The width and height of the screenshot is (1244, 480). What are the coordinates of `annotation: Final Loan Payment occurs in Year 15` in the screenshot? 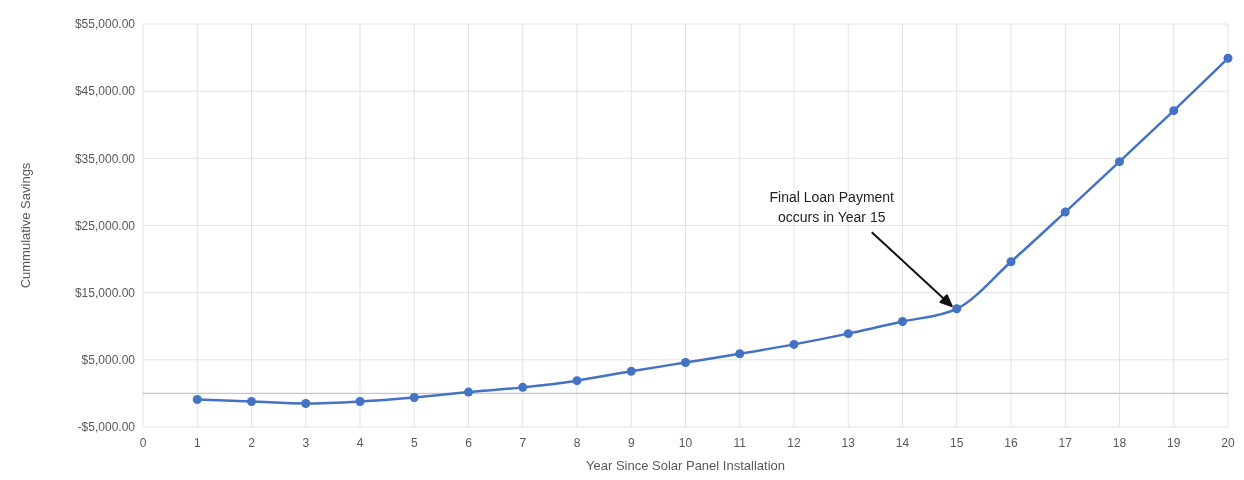 It's located at (832, 207).